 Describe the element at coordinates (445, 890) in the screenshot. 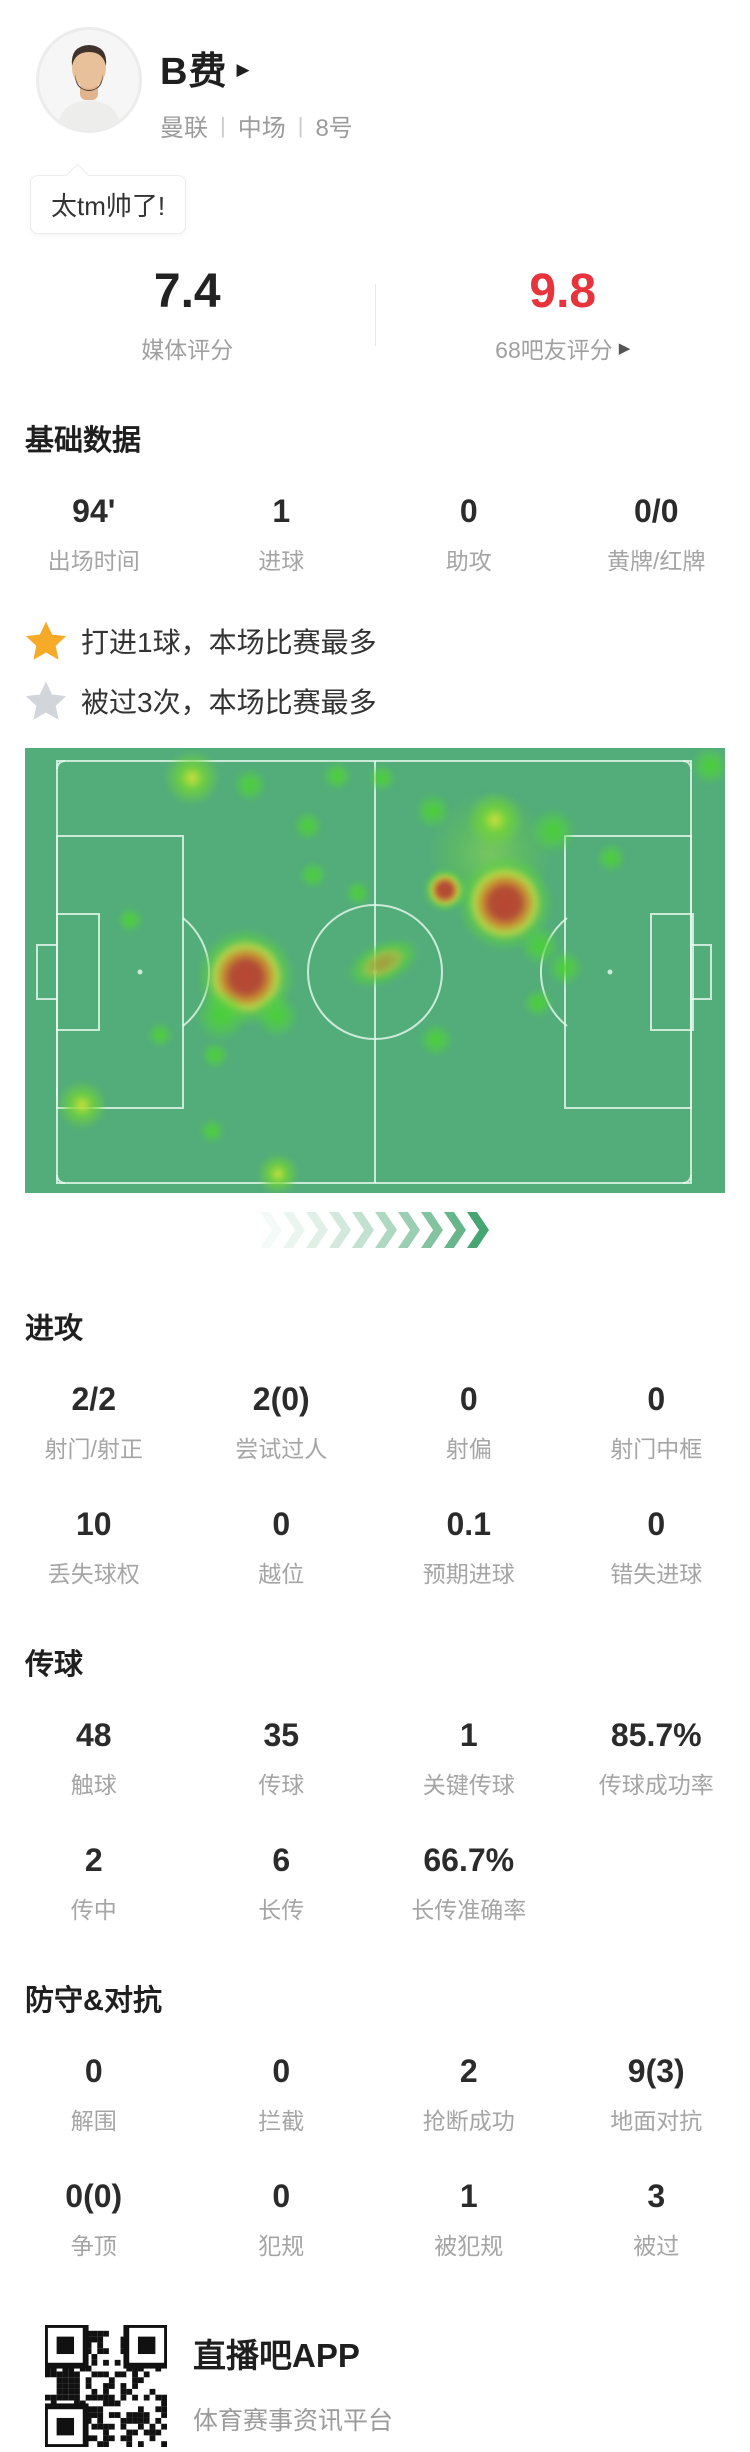

I see `heat-blob-red` at that location.